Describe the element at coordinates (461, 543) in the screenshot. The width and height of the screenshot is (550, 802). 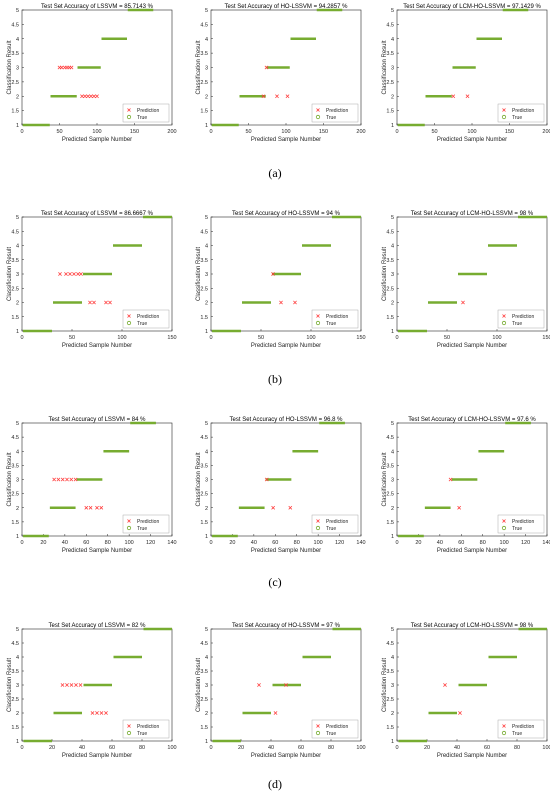
I see `x-tick-label: 60` at that location.